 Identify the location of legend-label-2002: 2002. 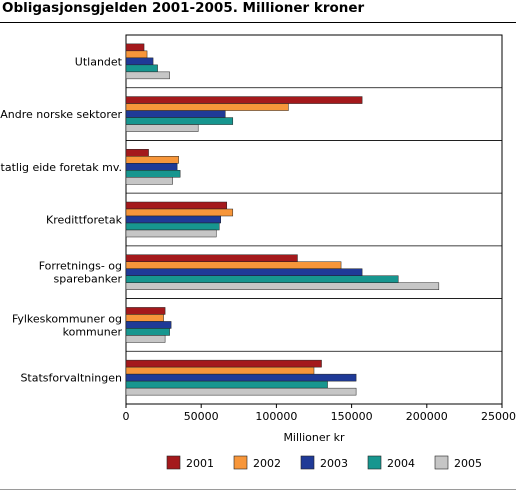
(267, 463).